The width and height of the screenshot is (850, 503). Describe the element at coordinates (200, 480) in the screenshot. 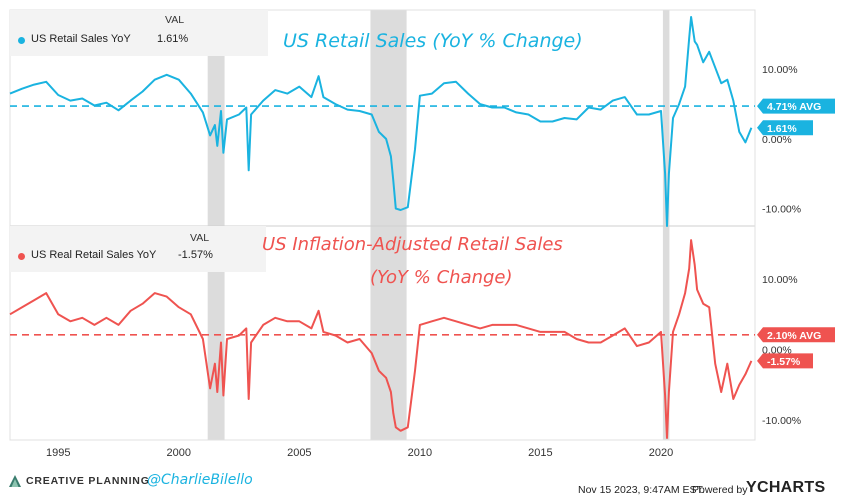

I see `footer-handle: @CharlieBilello` at that location.